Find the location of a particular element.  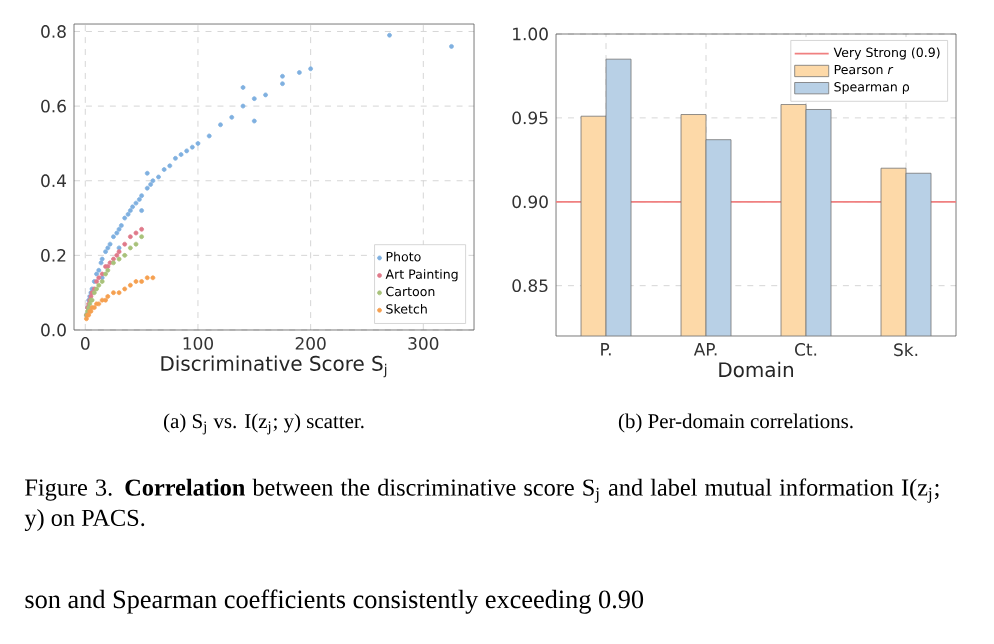

y-tick-label: 0.8 is located at coordinates (53, 31).